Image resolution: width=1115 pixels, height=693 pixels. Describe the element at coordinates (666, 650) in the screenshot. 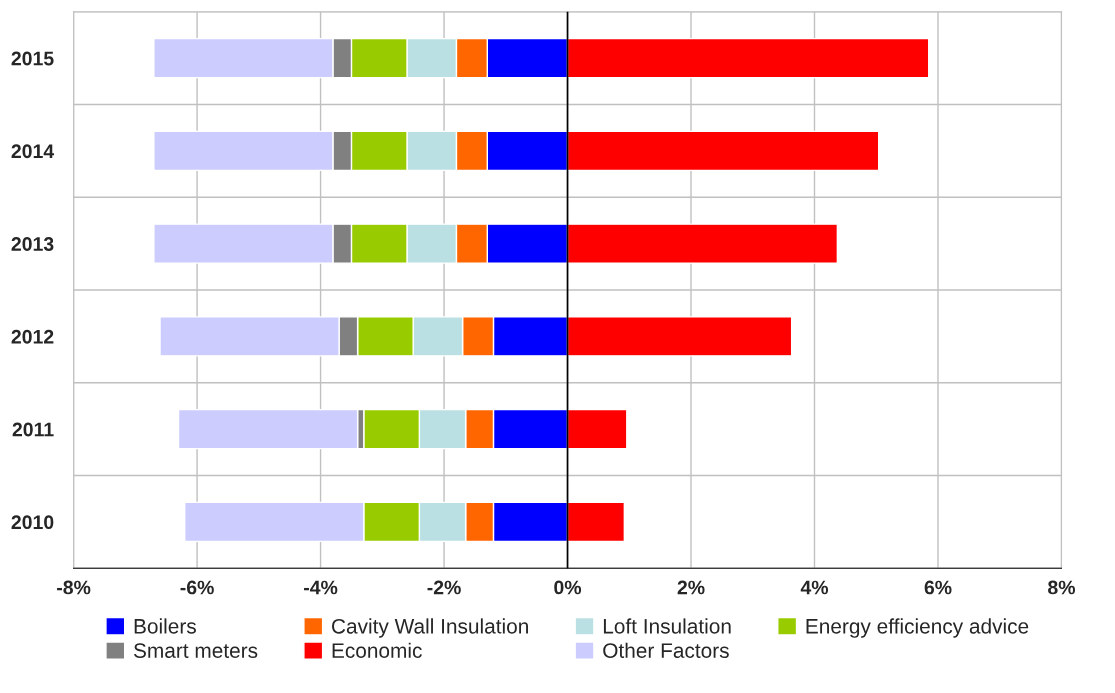

I see `legend-label: Other Factors` at that location.